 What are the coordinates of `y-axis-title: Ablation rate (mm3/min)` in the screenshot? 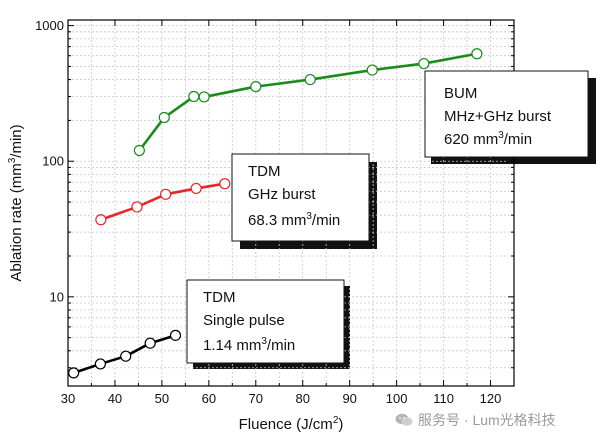 It's located at (16, 202).